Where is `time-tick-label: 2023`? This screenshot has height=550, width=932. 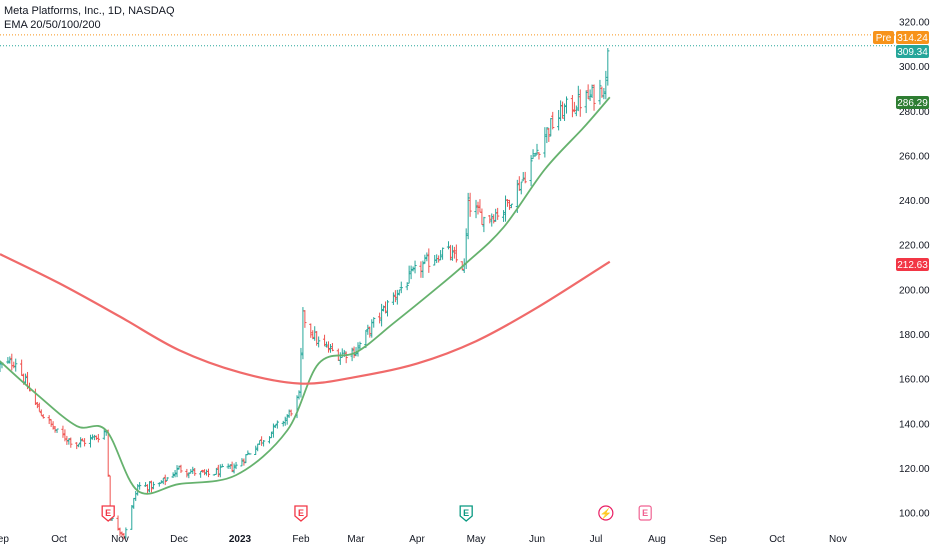 time-tick-label: 2023 is located at coordinates (240, 539).